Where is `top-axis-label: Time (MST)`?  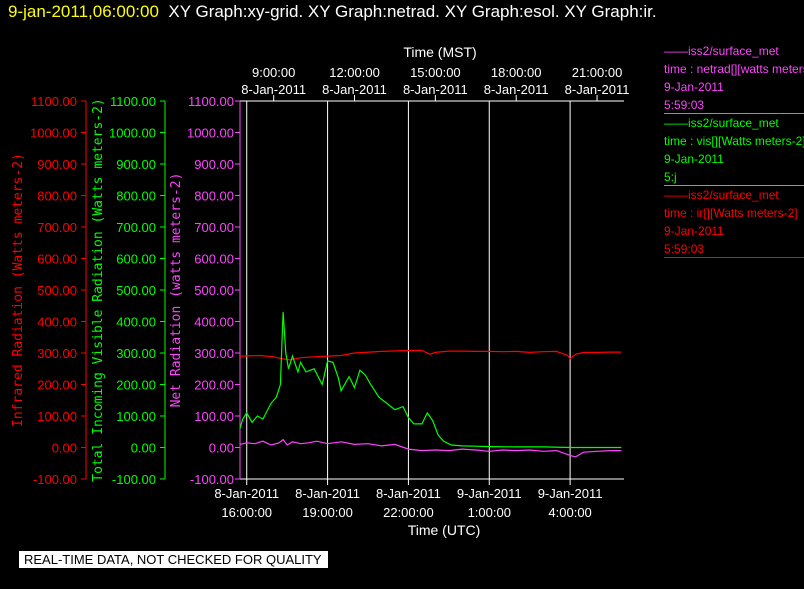
top-axis-label: Time (MST) is located at coordinates (439, 52).